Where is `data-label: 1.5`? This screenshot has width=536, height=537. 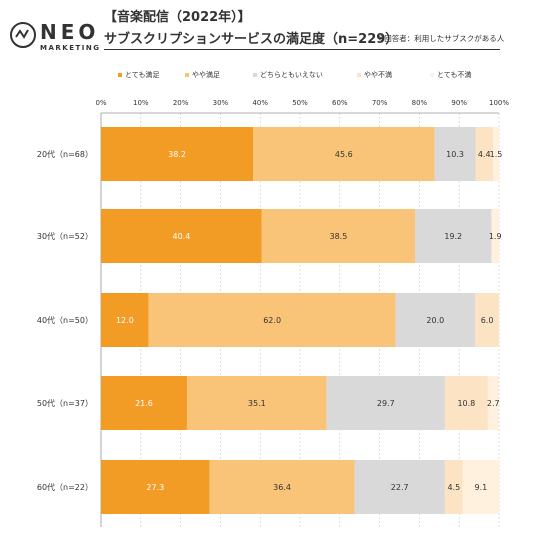 data-label: 1.5 is located at coordinates (496, 154).